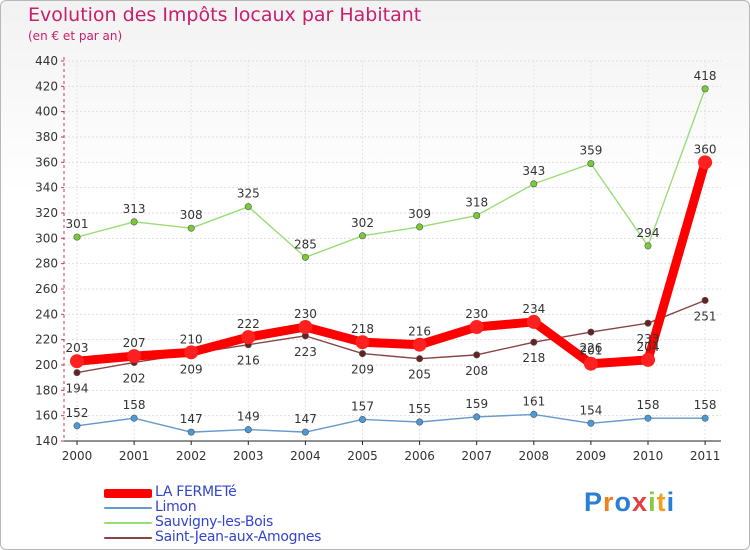 This screenshot has width=750, height=550. I want to click on point-sauvigny-les-bois-2001, so click(134, 222).